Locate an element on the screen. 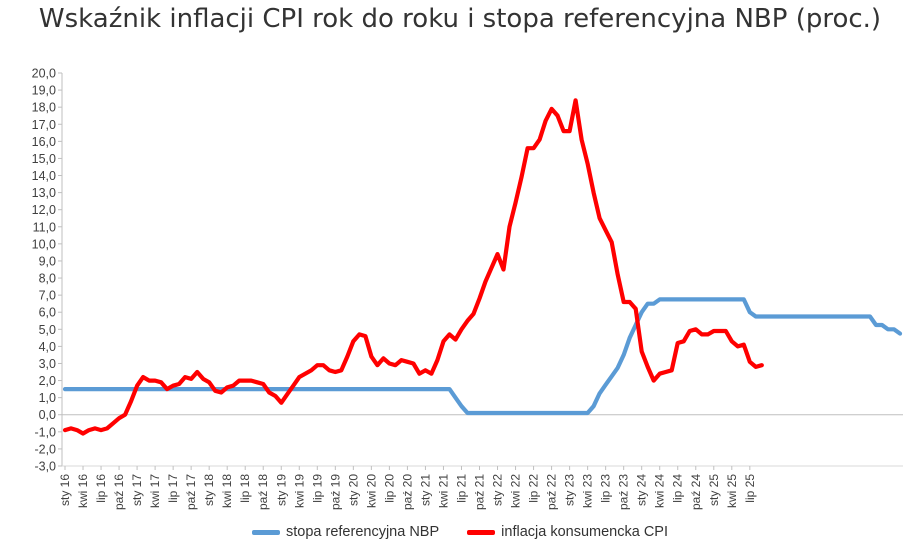 The image size is (920, 560). y-tick-label: 3,0 is located at coordinates (47, 364).